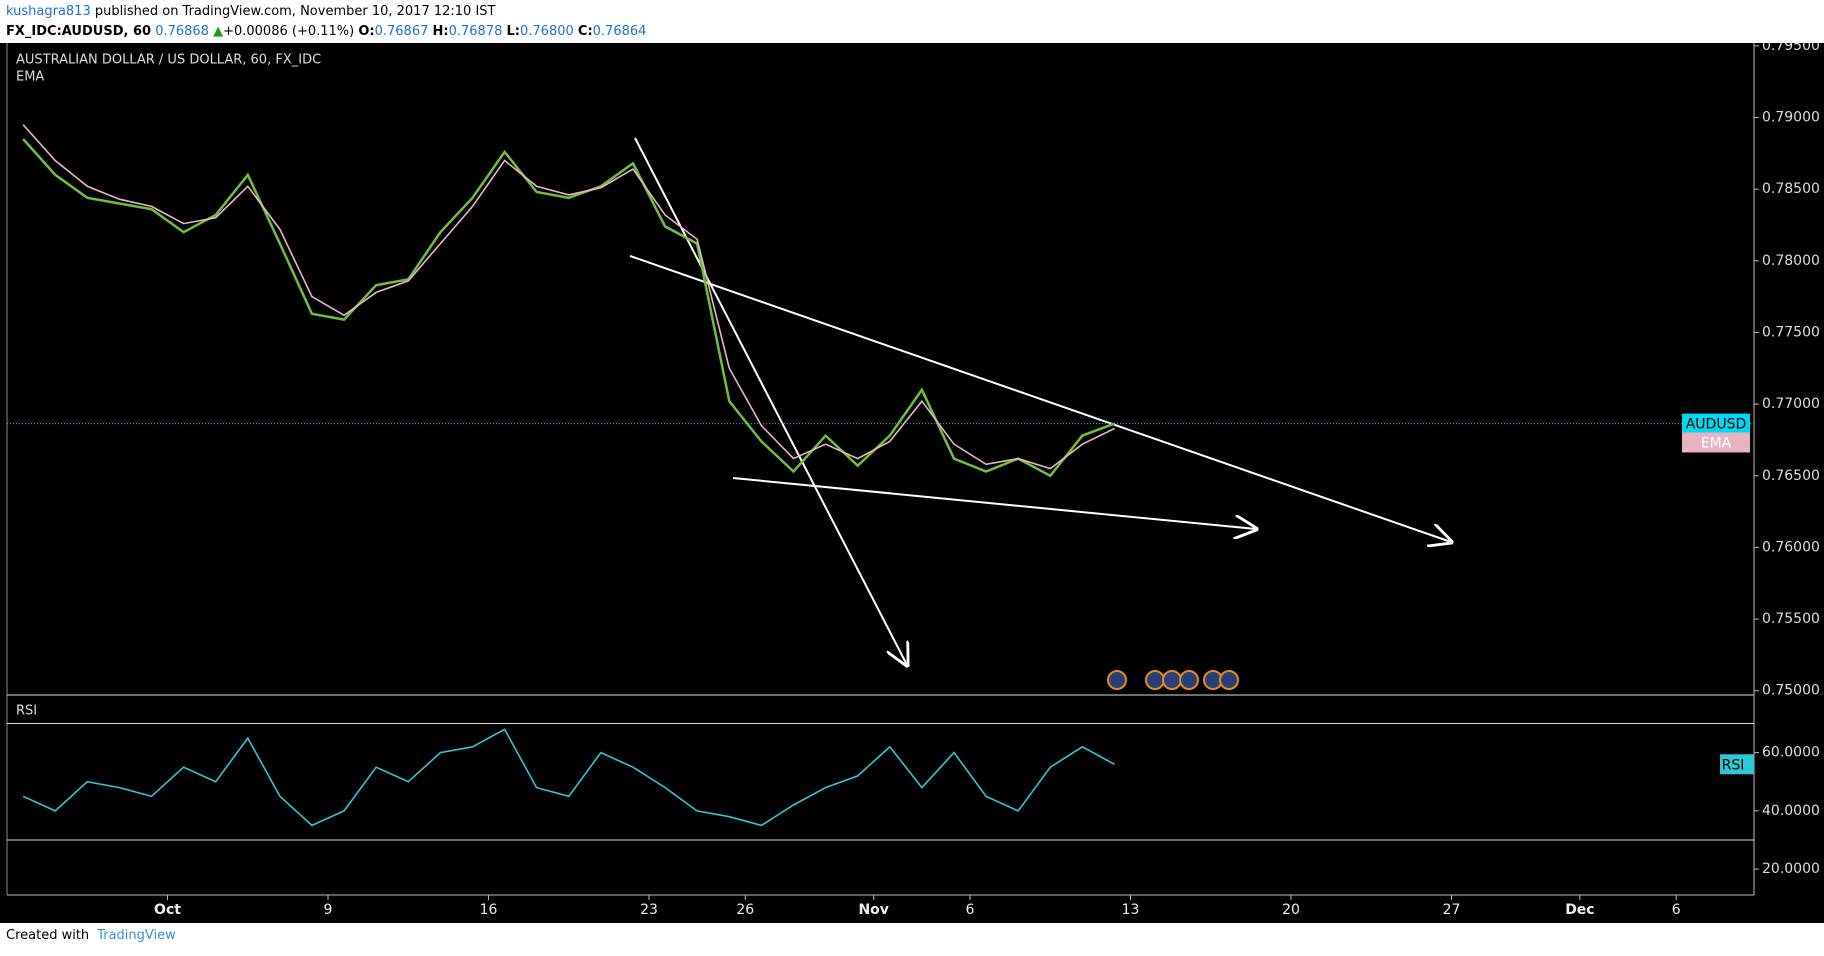 The width and height of the screenshot is (1824, 956). What do you see at coordinates (48, 11) in the screenshot?
I see `user: kushagra813` at bounding box center [48, 11].